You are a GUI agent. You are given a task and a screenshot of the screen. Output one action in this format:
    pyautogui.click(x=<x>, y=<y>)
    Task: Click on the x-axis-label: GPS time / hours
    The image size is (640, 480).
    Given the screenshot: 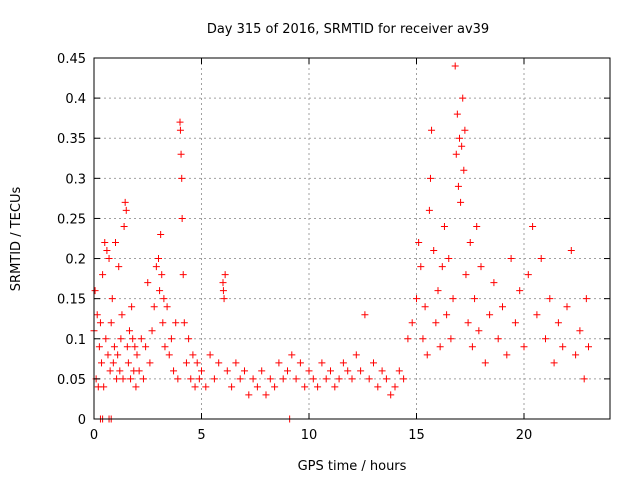 What is the action you would take?
    pyautogui.click(x=352, y=466)
    